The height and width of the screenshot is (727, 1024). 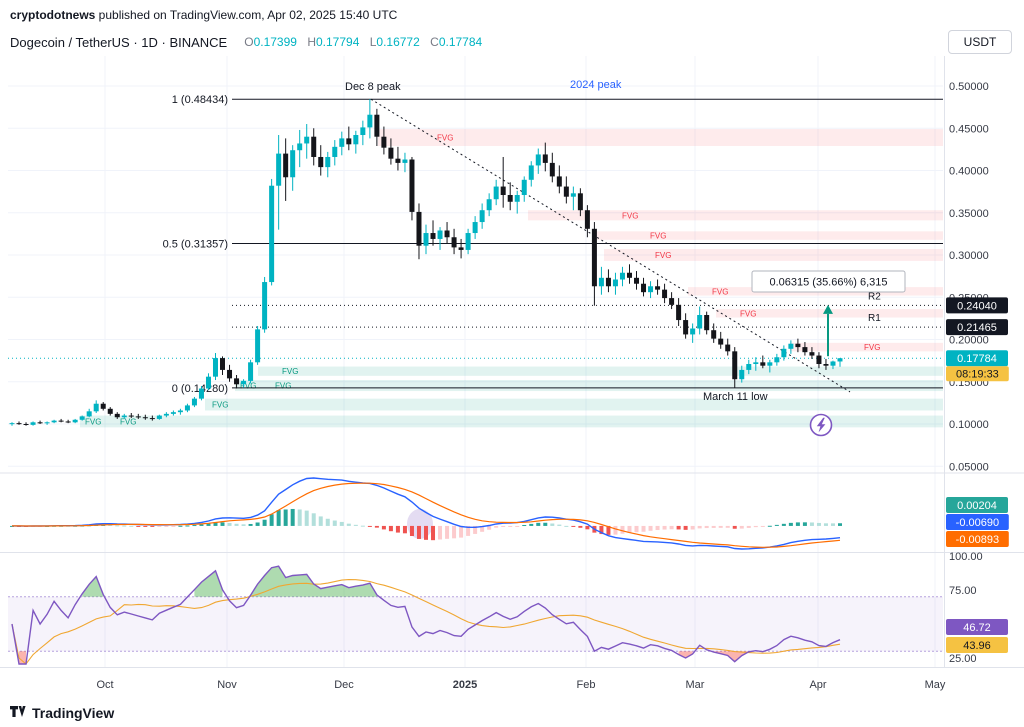 What do you see at coordinates (586, 685) in the screenshot?
I see `svg-text: Feb` at bounding box center [586, 685].